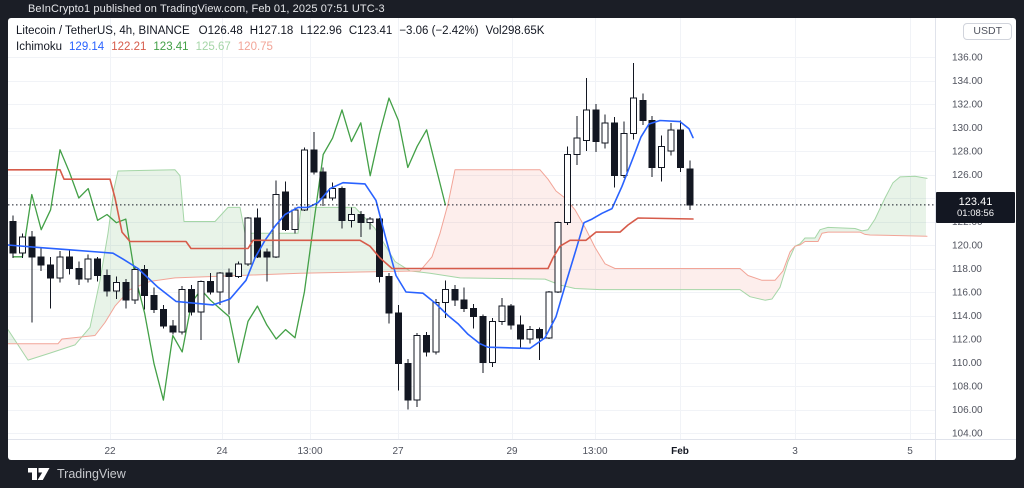 Image resolution: width=1024 pixels, height=488 pixels. I want to click on price-tick-label: 120.00, so click(967, 246).